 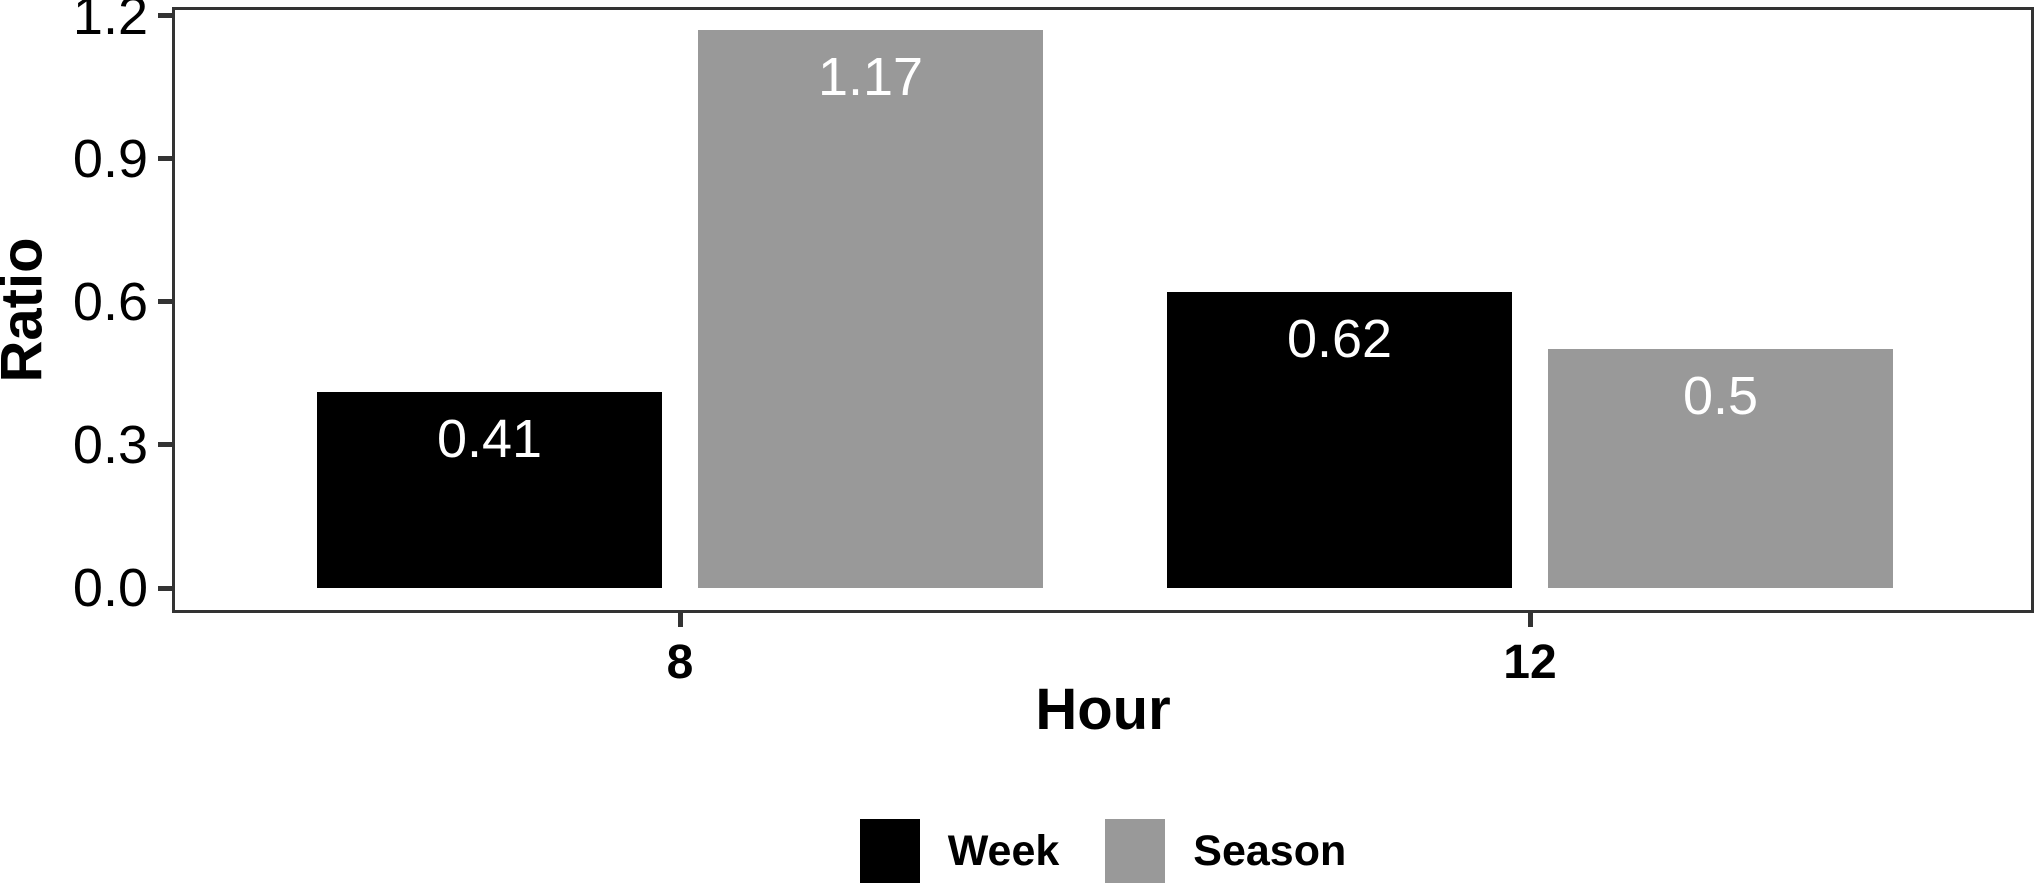 I want to click on legend-label: Week, so click(x=1003, y=851).